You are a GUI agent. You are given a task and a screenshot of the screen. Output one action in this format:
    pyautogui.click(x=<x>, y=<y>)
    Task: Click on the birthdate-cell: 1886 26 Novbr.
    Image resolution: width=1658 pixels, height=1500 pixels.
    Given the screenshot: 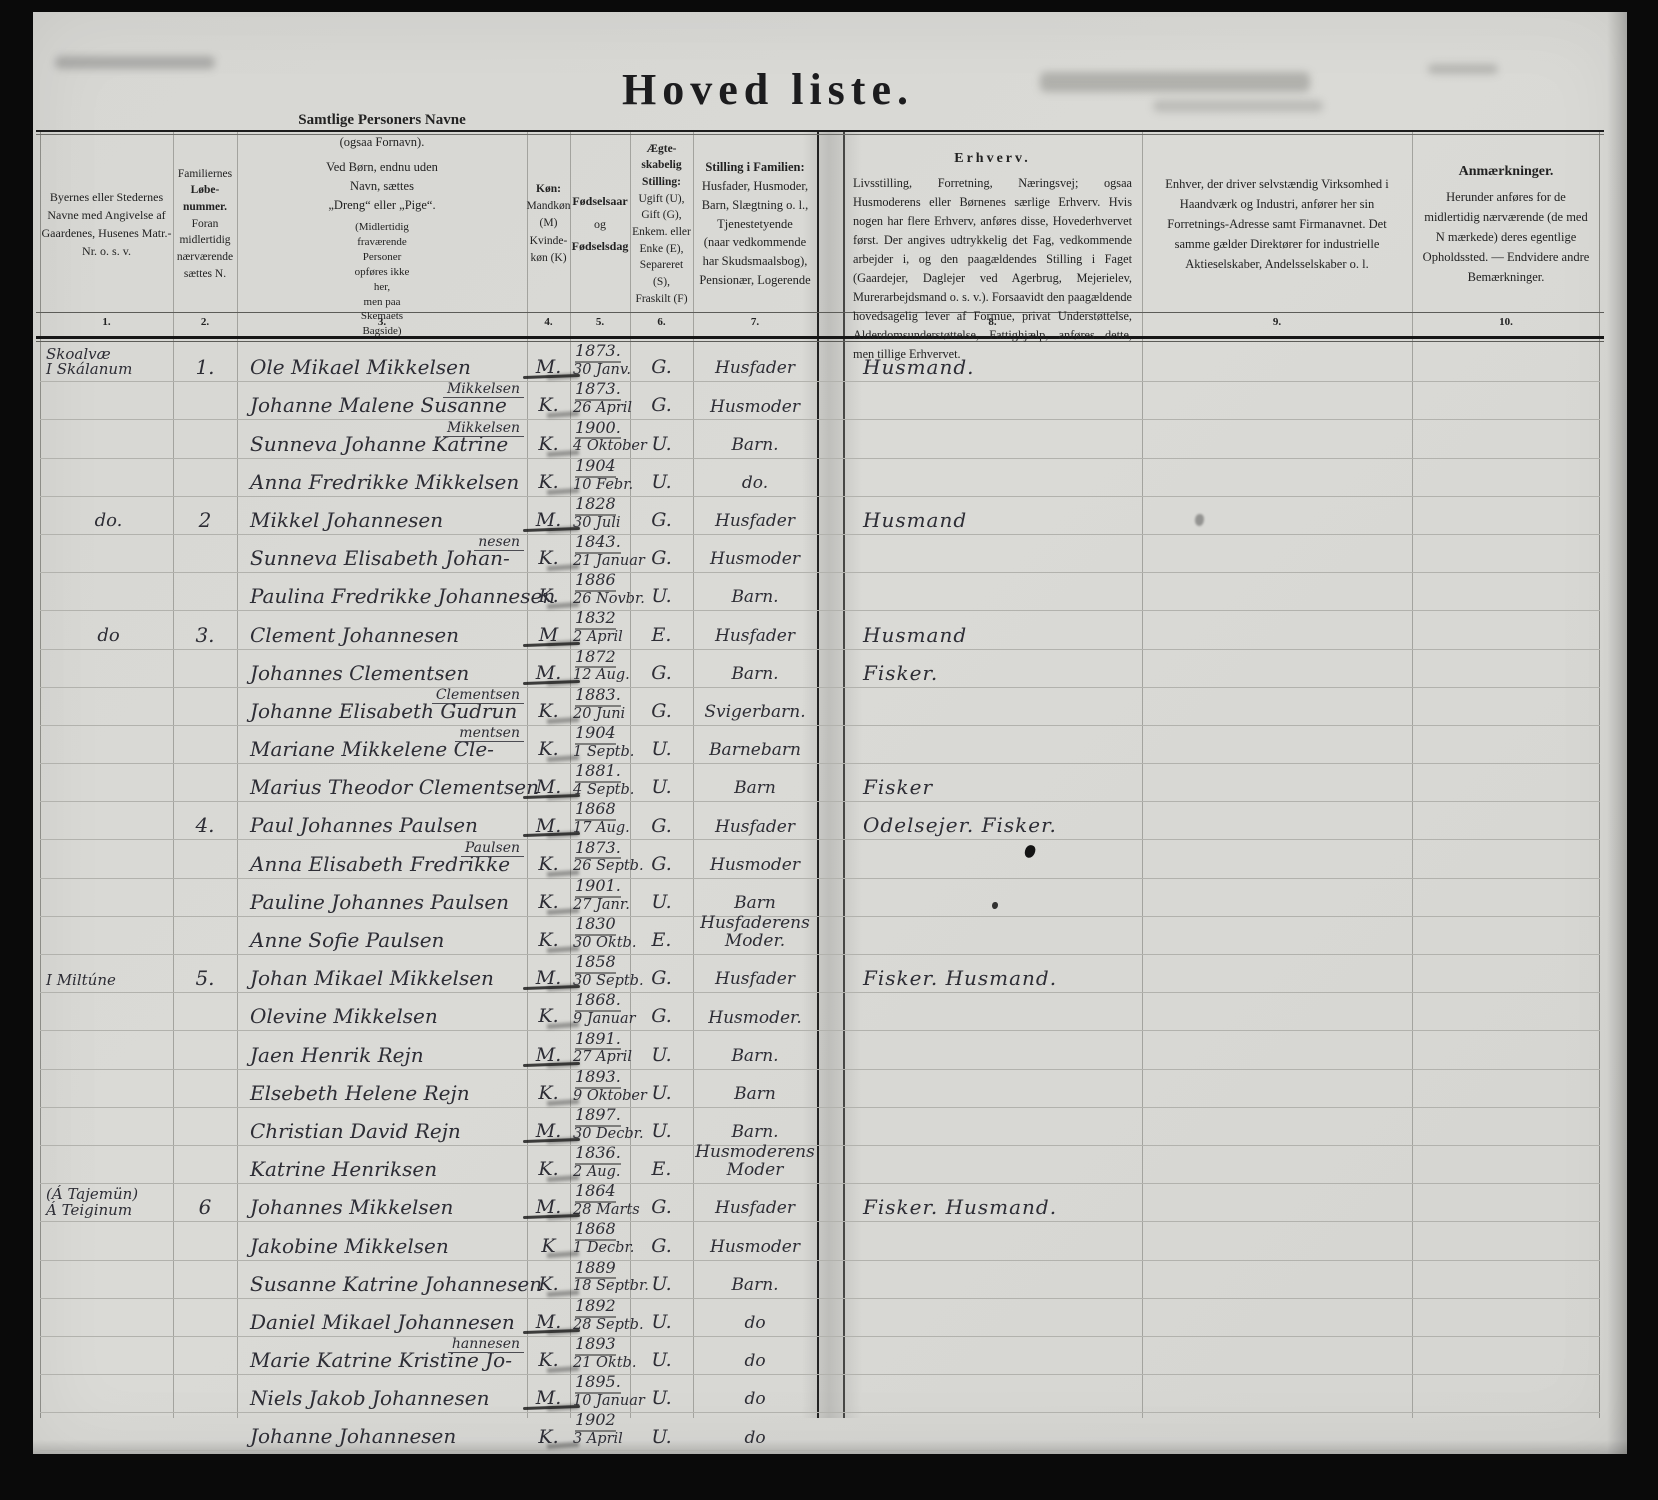 What is the action you would take?
    pyautogui.click(x=609, y=590)
    